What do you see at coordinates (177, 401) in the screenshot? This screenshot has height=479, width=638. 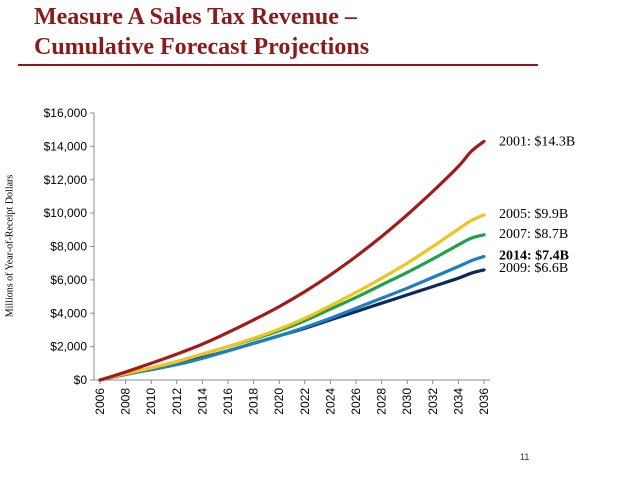 I see `x-tick-label: 2012` at bounding box center [177, 401].